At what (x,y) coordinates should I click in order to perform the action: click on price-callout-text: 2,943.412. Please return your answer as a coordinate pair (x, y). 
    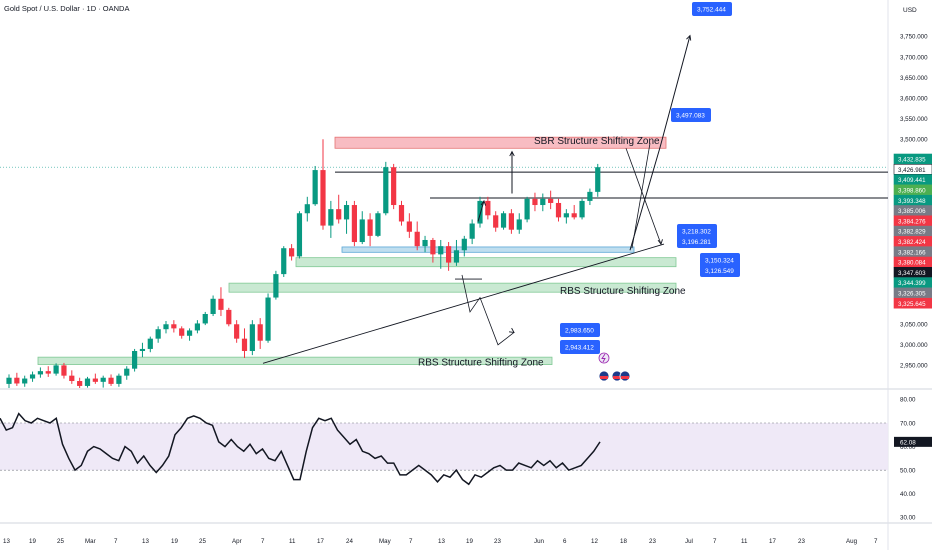
    Looking at the image, I should click on (579, 348).